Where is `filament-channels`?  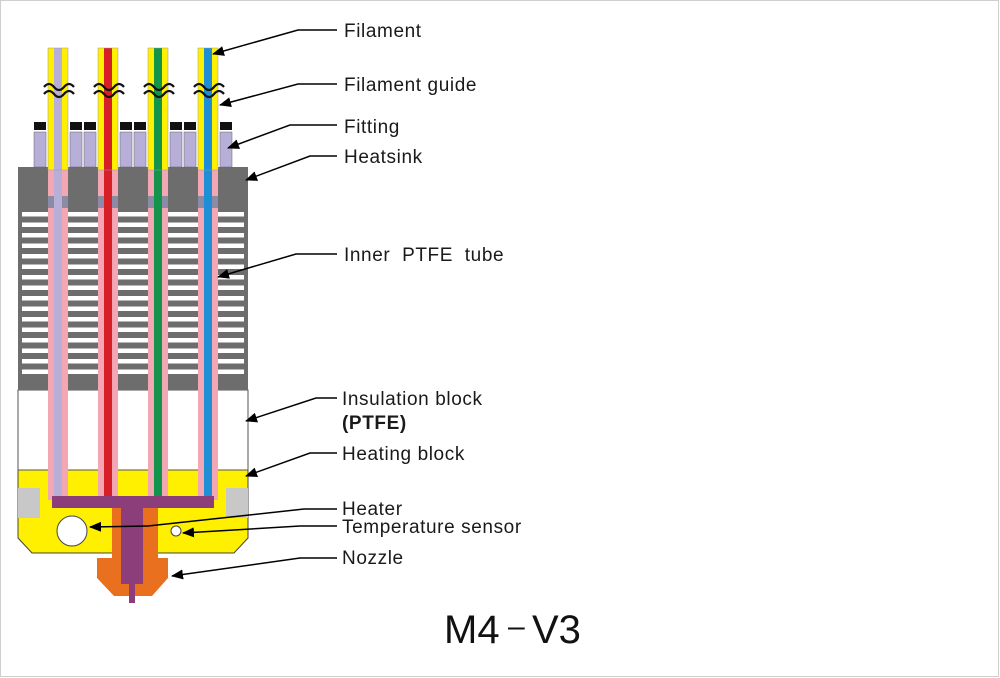
filament-channels is located at coordinates (133, 273).